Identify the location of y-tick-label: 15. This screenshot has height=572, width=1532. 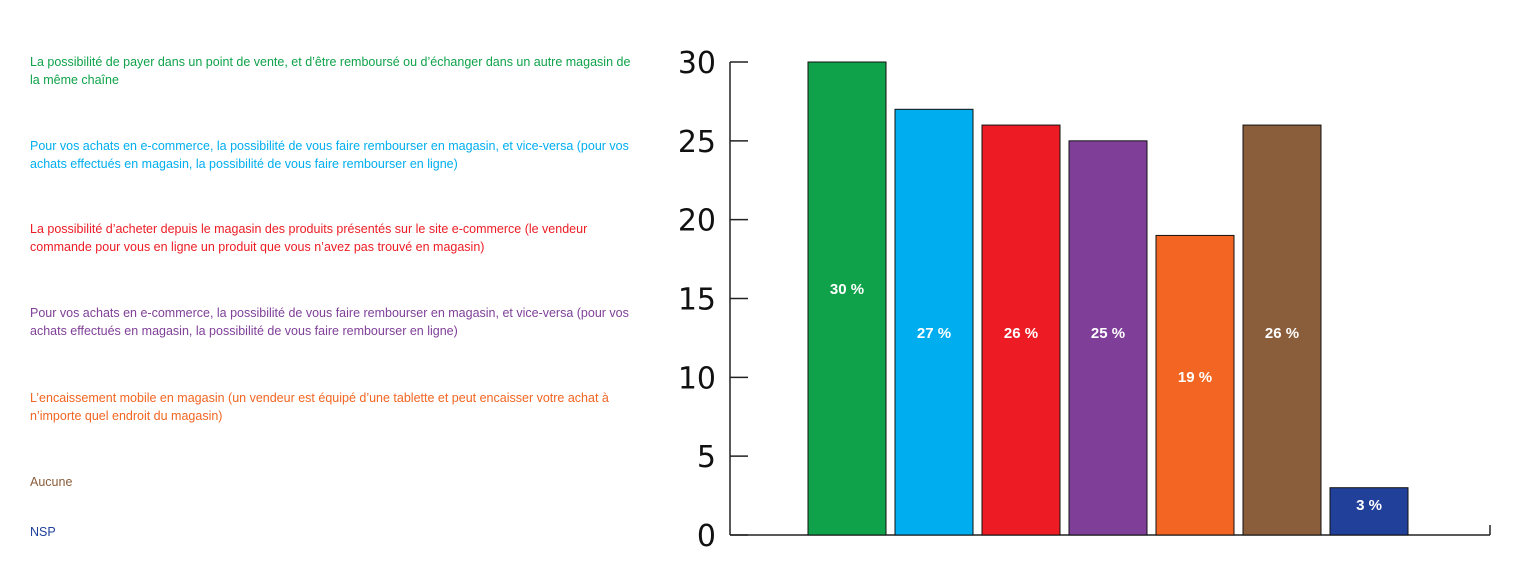
(697, 300).